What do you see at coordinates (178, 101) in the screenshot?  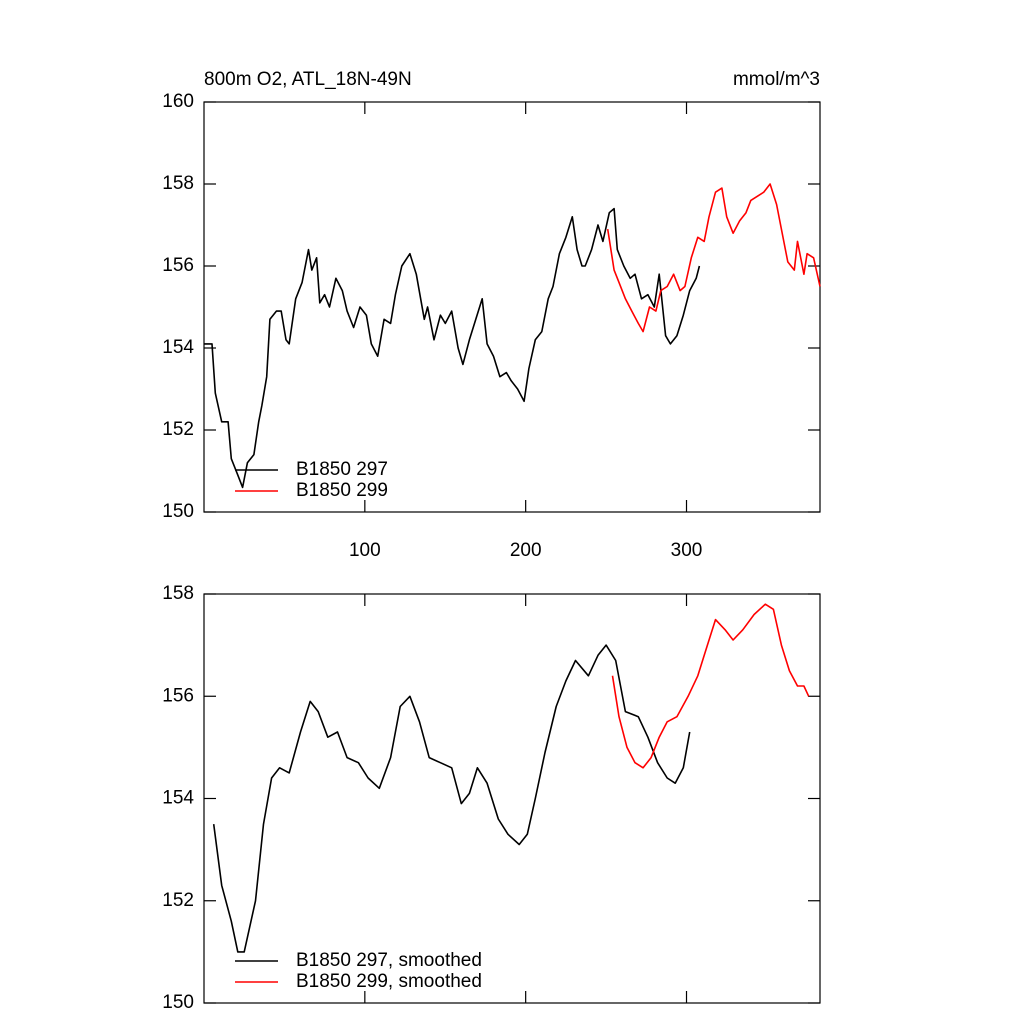 I see `y-tick-label: 160` at bounding box center [178, 101].